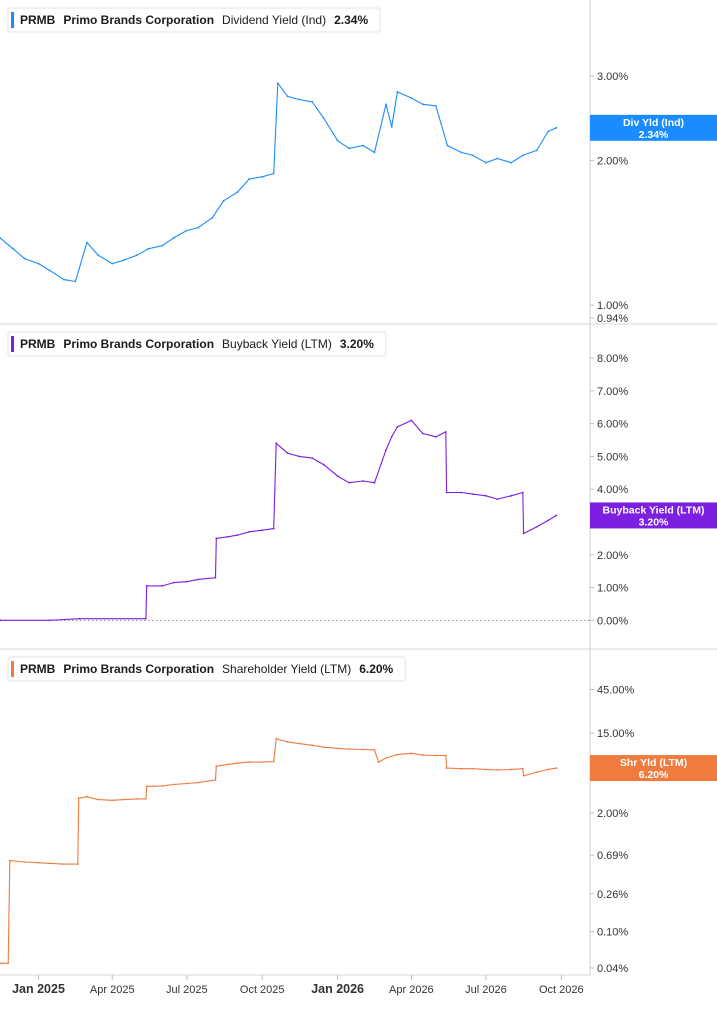 The width and height of the screenshot is (717, 1010). Describe the element at coordinates (612, 392) in the screenshot. I see `y-tick-label: 7.00%` at that location.